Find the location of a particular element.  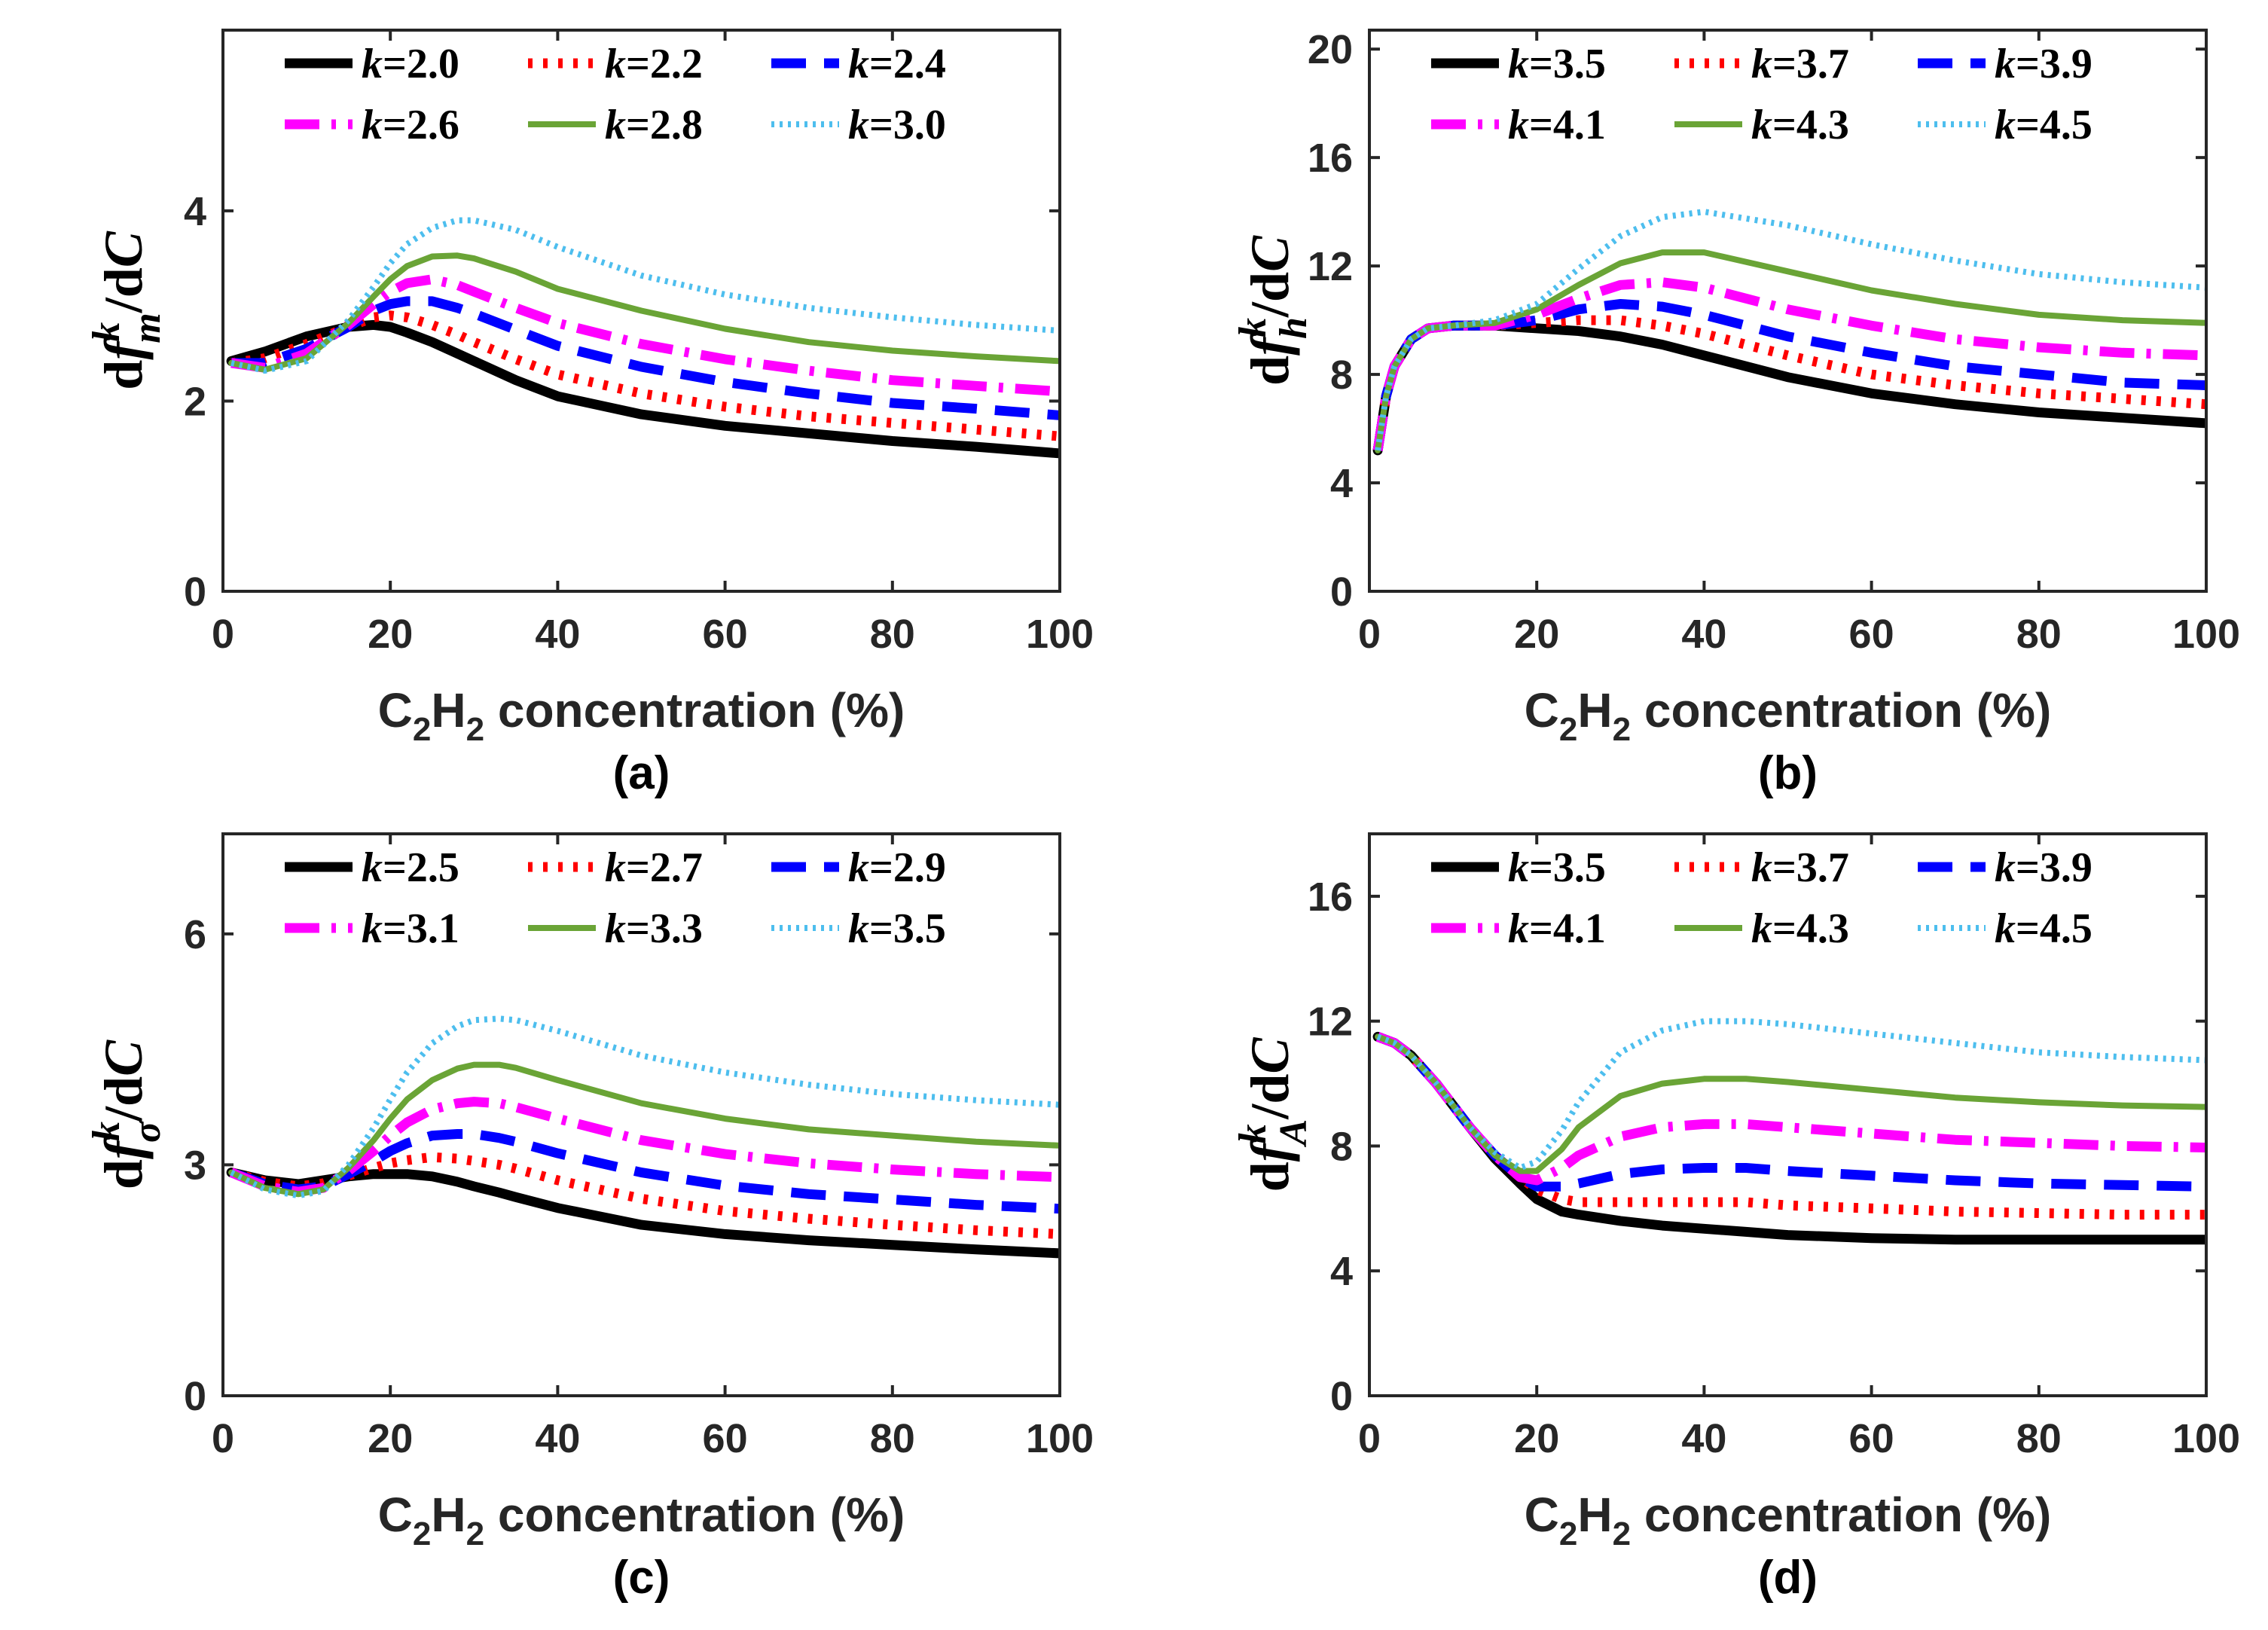

y-tick-label: 20 is located at coordinates (1330, 50).